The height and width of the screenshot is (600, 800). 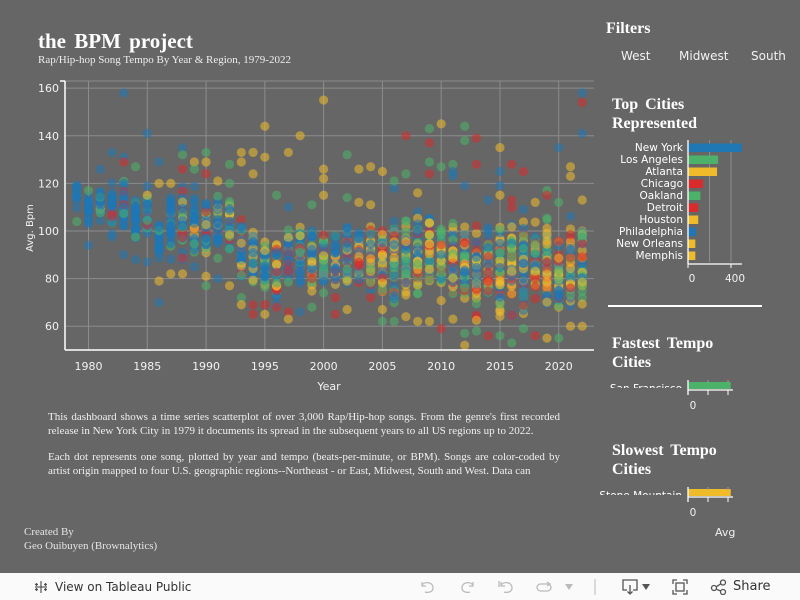 What do you see at coordinates (112, 586) in the screenshot?
I see `view-on-tableau-public-link: View on Tableau Public` at bounding box center [112, 586].